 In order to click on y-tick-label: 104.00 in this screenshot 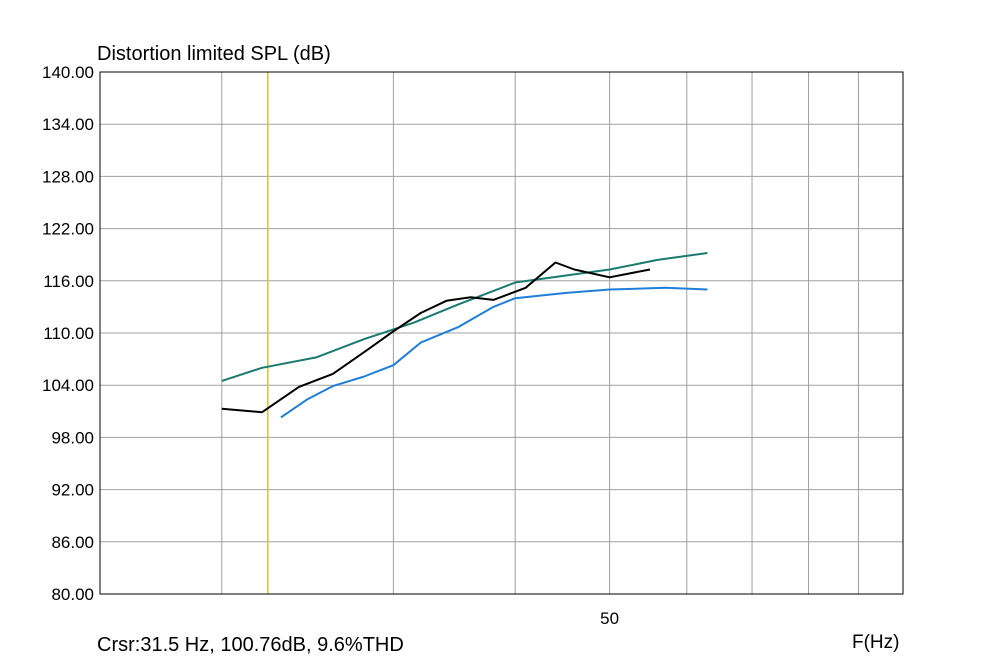, I will do `click(68, 385)`.